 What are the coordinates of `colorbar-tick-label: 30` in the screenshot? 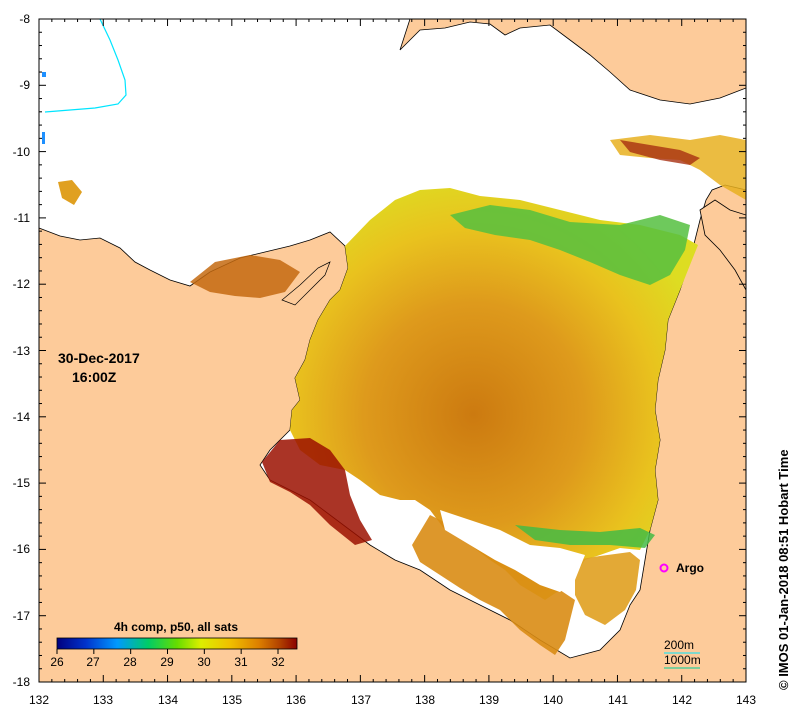 It's located at (204, 662).